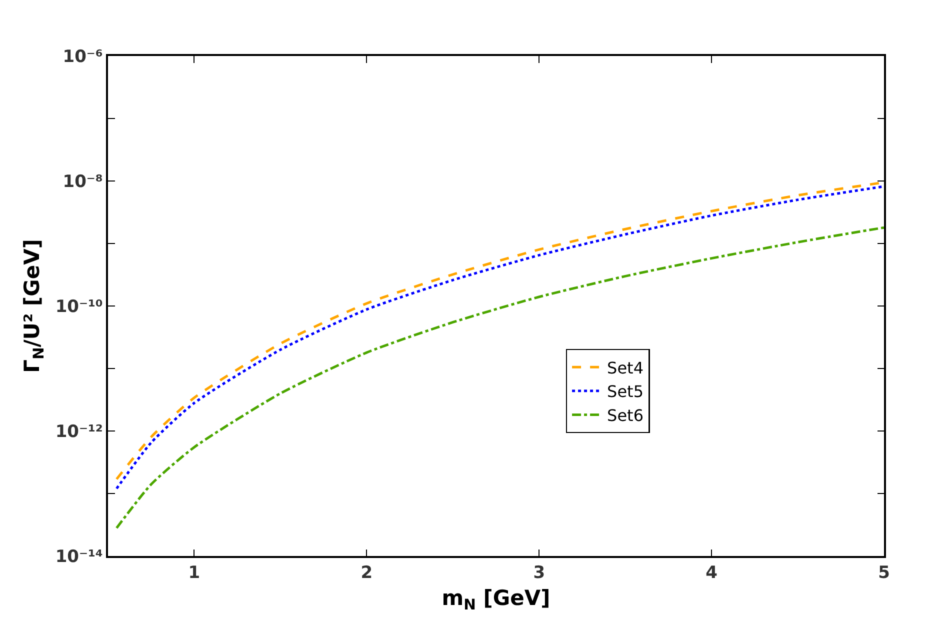 This screenshot has height=640, width=930. Describe the element at coordinates (625, 415) in the screenshot. I see `legend-label: Set6` at that location.